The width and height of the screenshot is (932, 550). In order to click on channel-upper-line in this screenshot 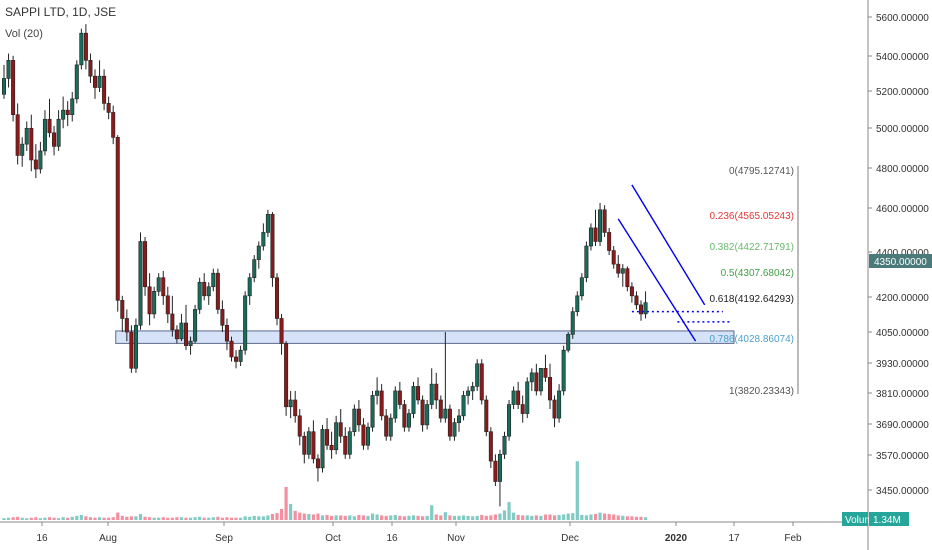, I will do `click(668, 245)`.